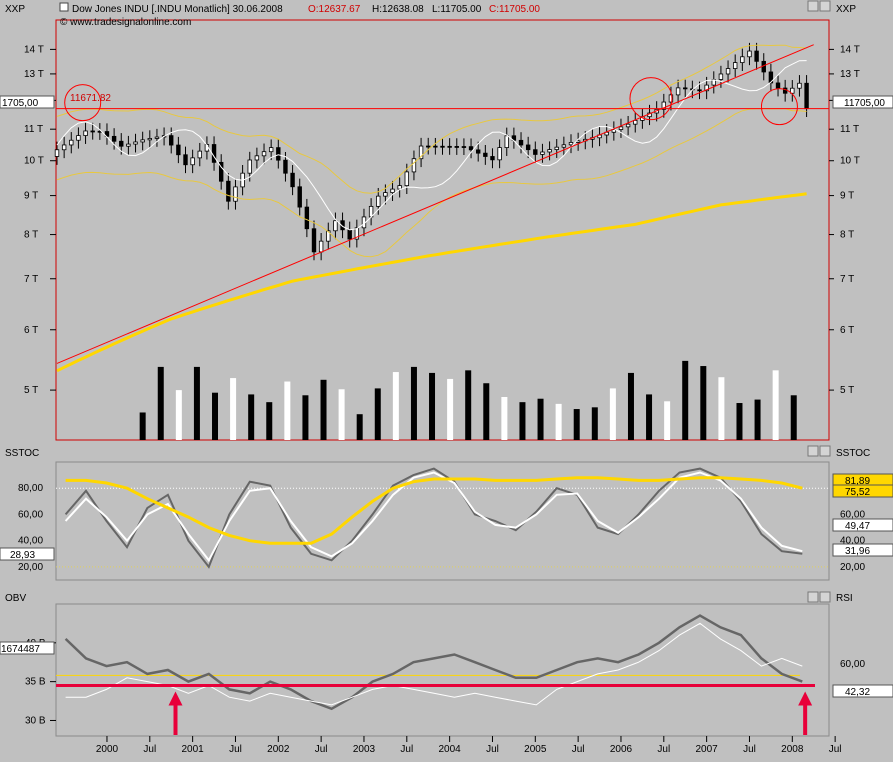 The image size is (893, 762). I want to click on x-tick-label: 2006, so click(621, 749).